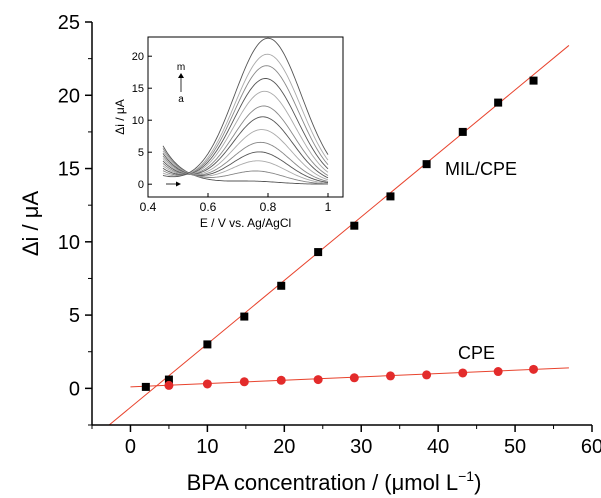 This screenshot has height=498, width=601. Describe the element at coordinates (208, 207) in the screenshot. I see `inset-x-tick-label: 0.6` at that location.